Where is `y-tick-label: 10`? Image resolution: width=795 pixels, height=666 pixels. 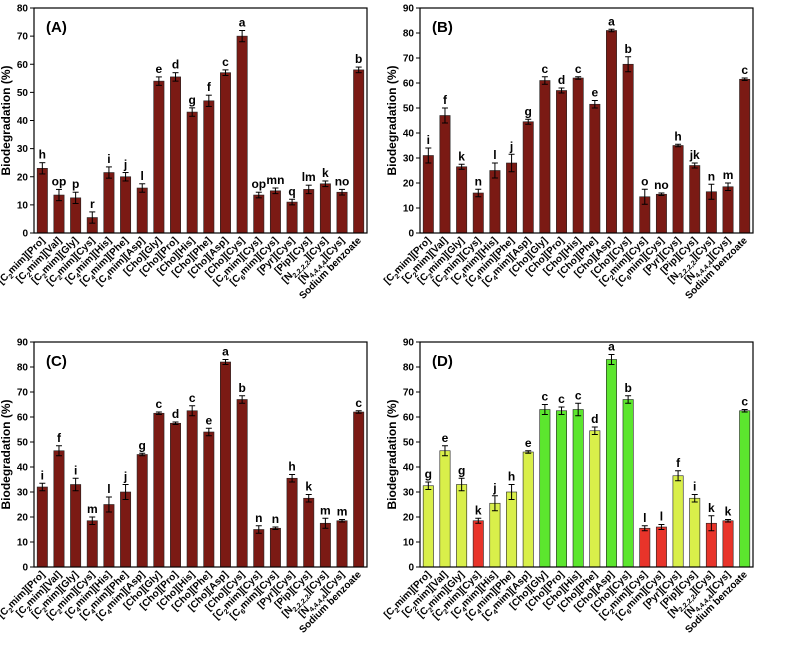
y-tick-label: 10 is located at coordinates (409, 209).